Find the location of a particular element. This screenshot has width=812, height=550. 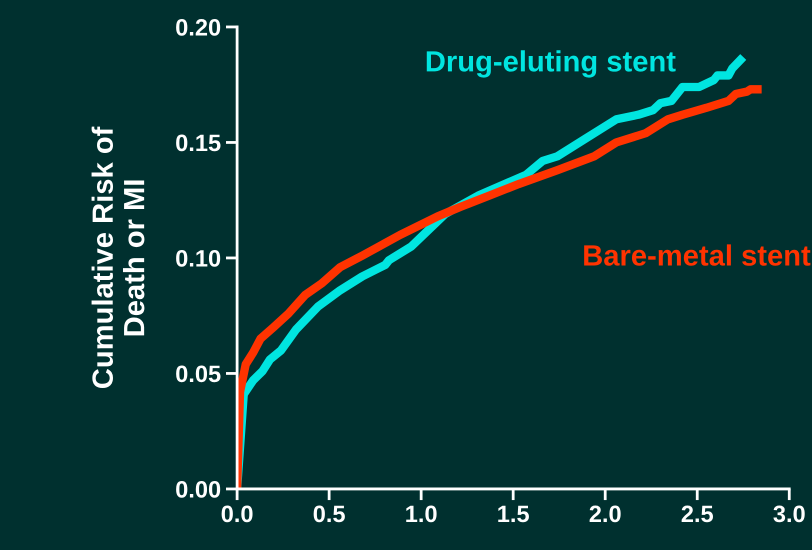

series-label: Drug-eluting stent is located at coordinates (551, 64).